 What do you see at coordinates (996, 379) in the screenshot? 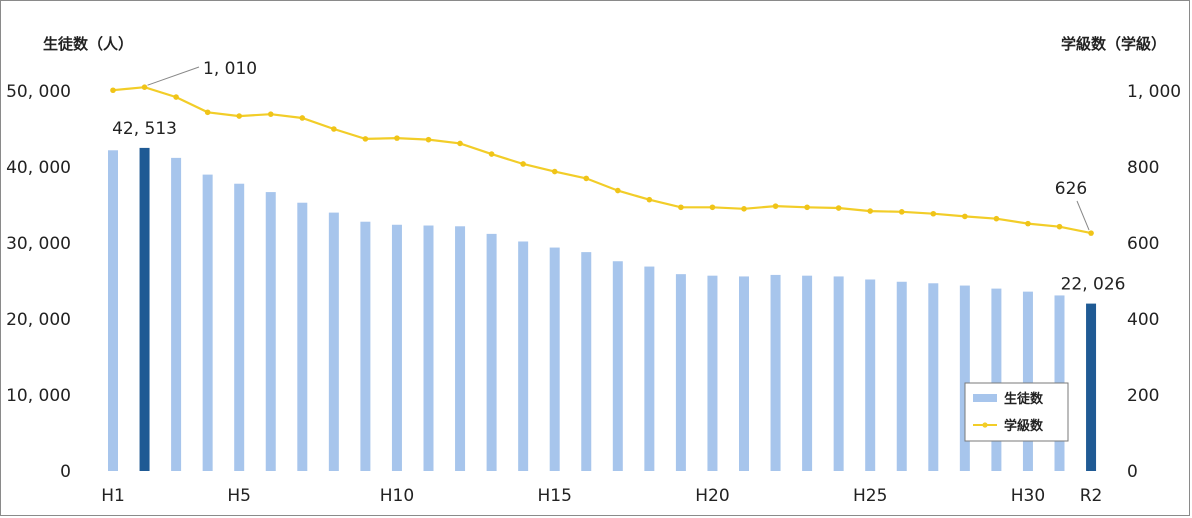
I see `bar-H29` at bounding box center [996, 379].